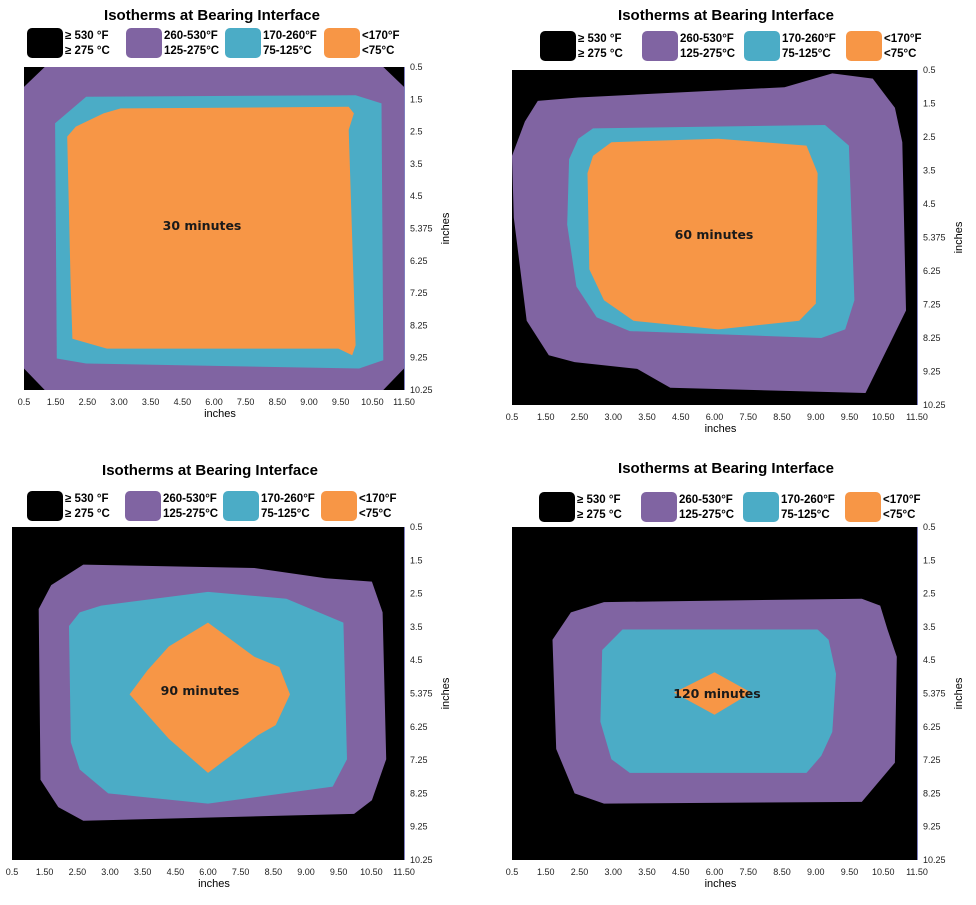 Image resolution: width=976 pixels, height=905 pixels. I want to click on x-tick-label: 9.00, so click(309, 402).